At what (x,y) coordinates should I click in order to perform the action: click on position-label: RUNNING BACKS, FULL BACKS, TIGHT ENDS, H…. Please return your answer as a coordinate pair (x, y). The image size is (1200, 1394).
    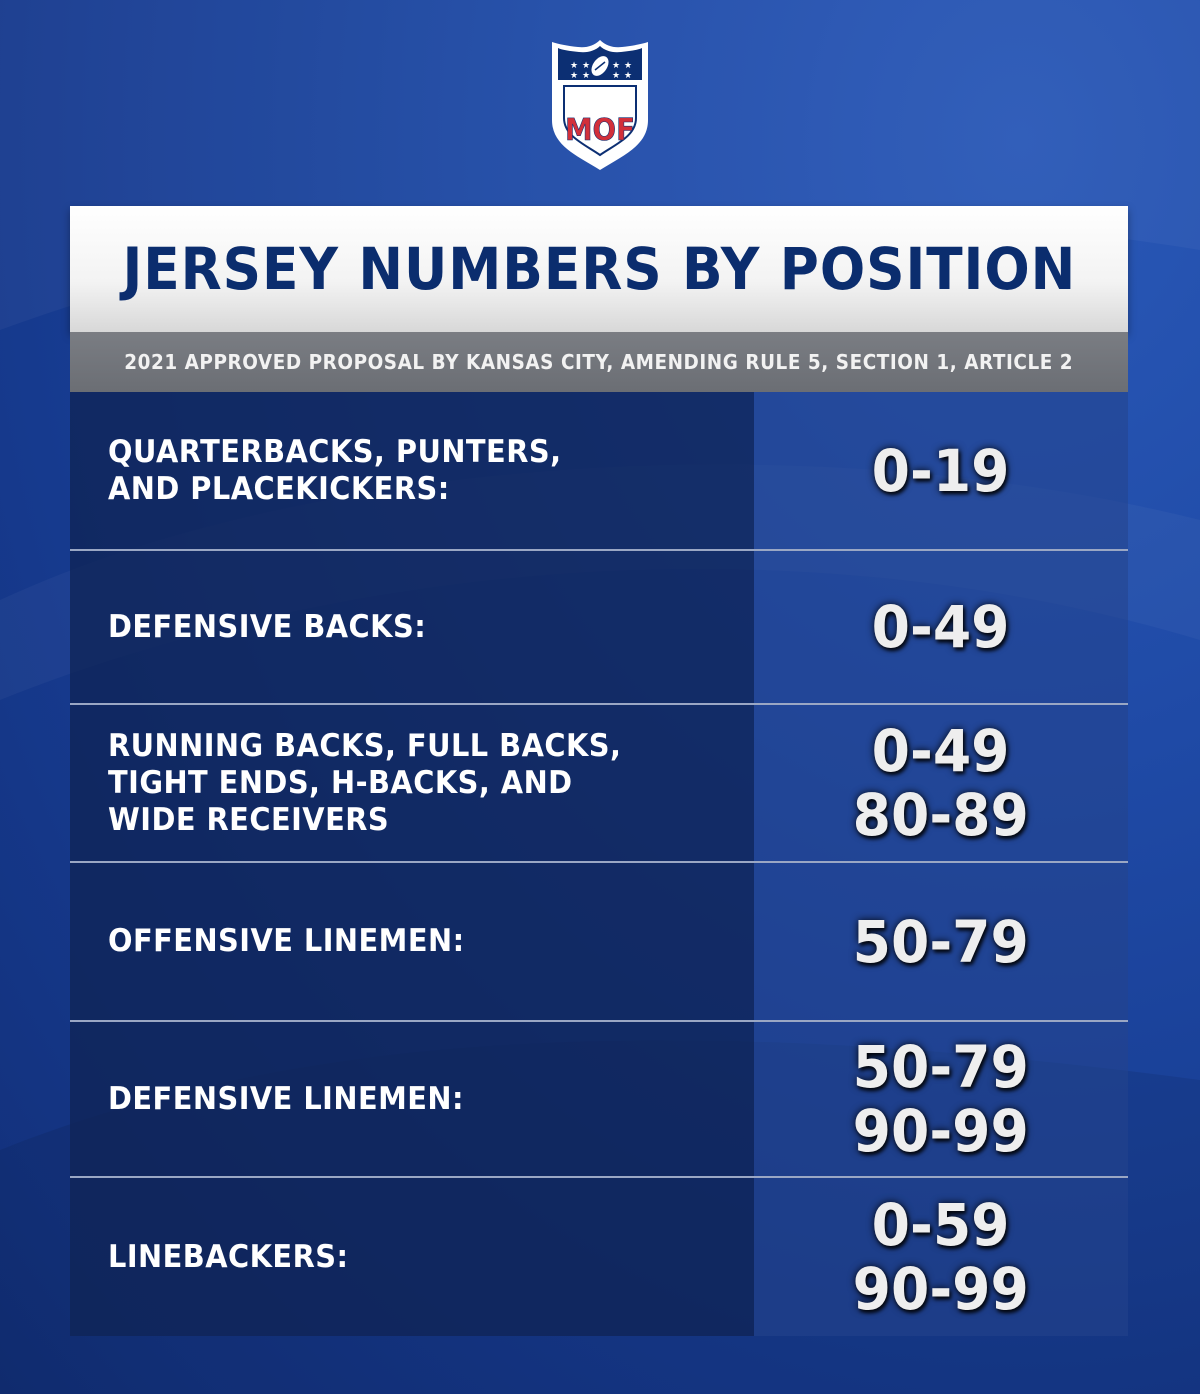
    Looking at the image, I should click on (365, 782).